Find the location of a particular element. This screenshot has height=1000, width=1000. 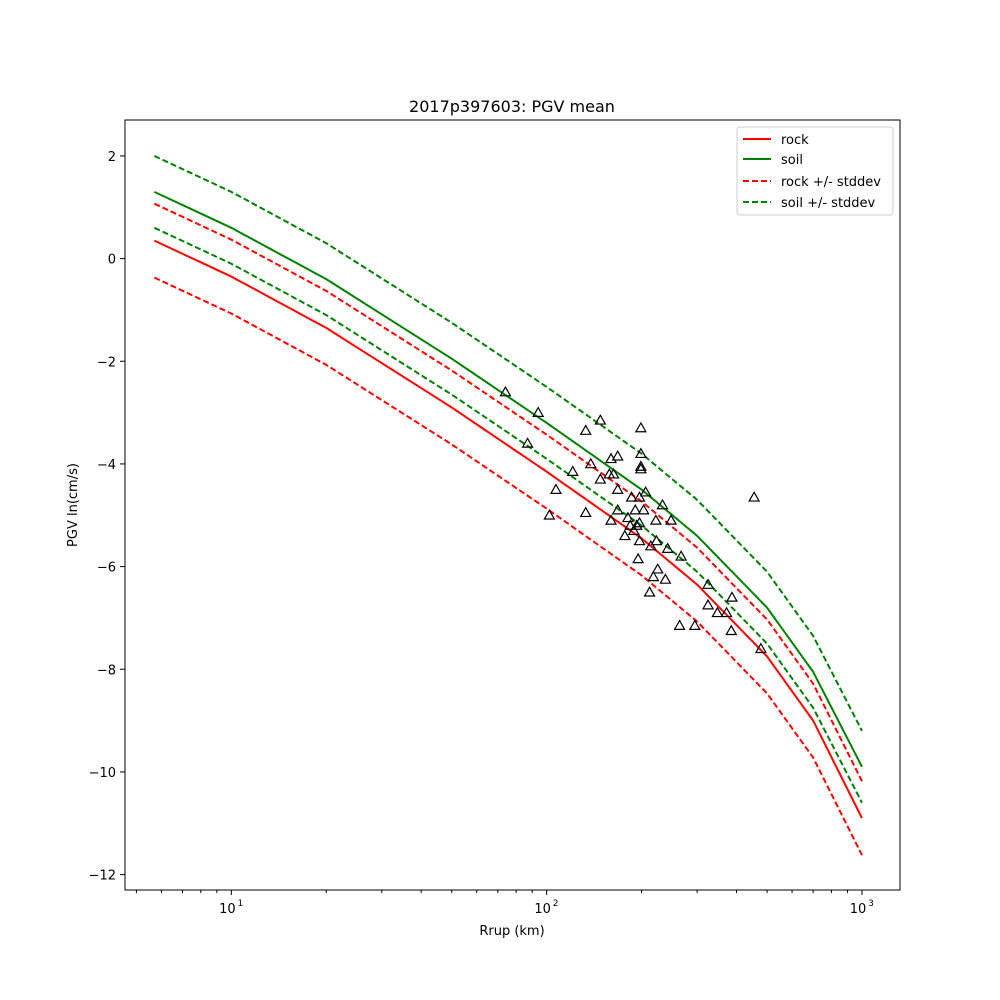

x-tick-exponent: 1 is located at coordinates (240, 904).